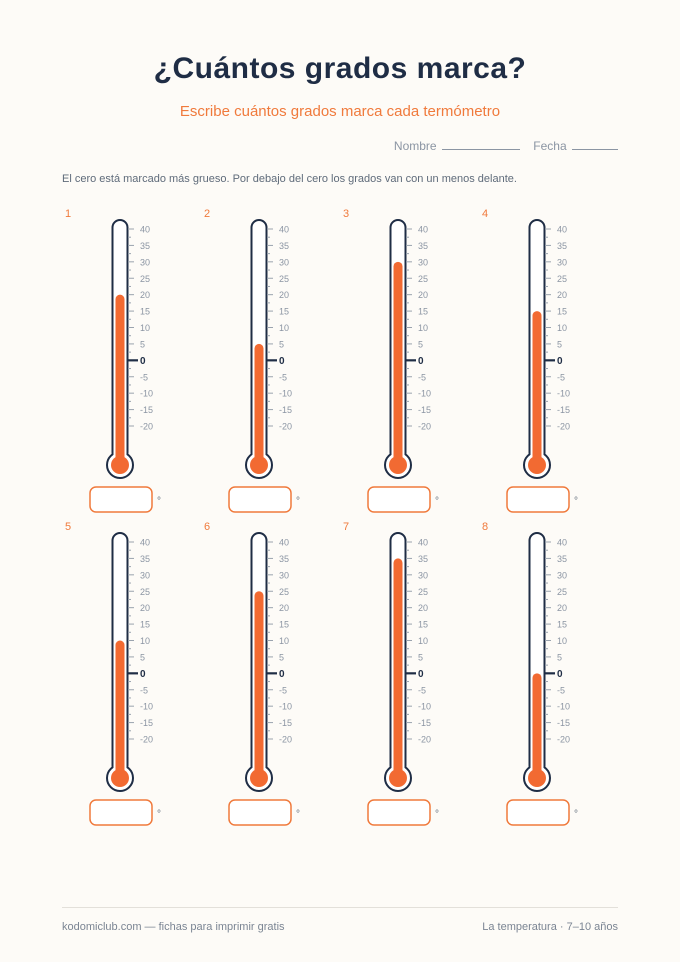  I want to click on name-date-fields: Nombre Fecha, so click(506, 146).